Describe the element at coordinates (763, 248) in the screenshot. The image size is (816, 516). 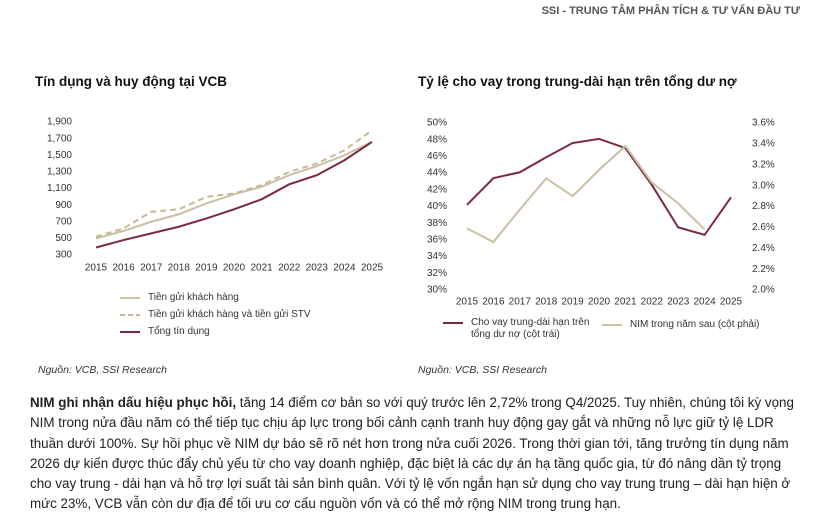
I see `y2-tick-label: 2.4%` at that location.